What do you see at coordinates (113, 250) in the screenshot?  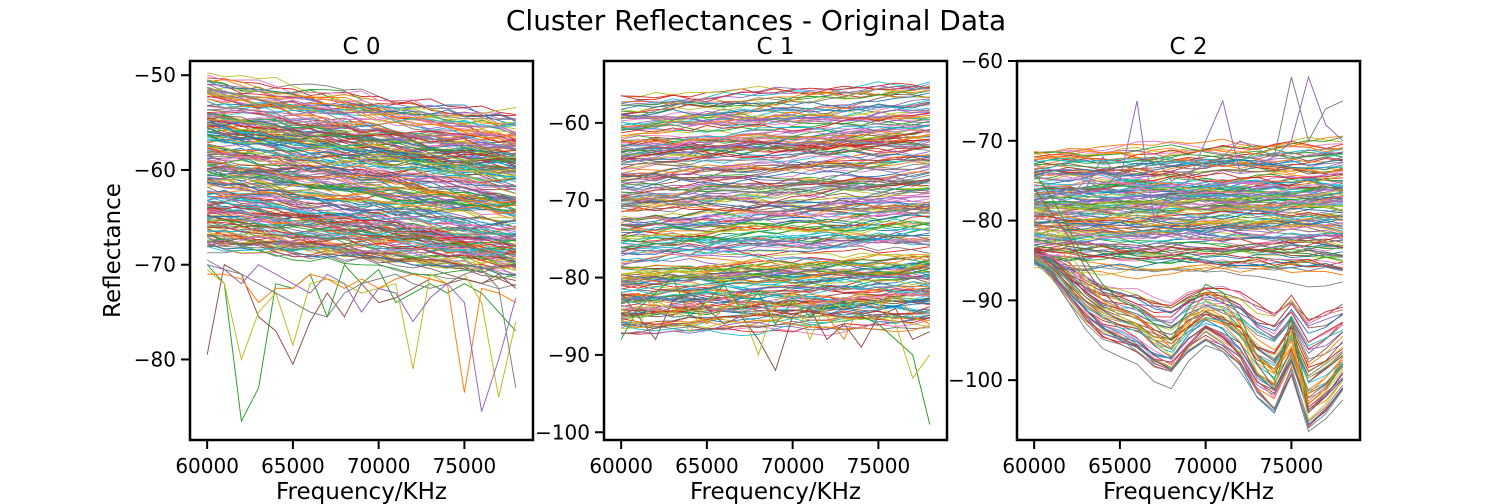 I see `y-axis-label: Reflectance` at bounding box center [113, 250].